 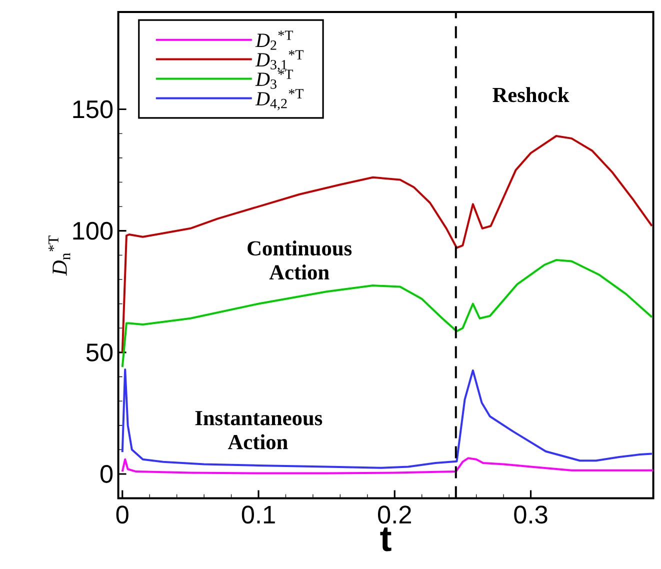 I want to click on x-tick-label: 0.3, so click(x=531, y=515).